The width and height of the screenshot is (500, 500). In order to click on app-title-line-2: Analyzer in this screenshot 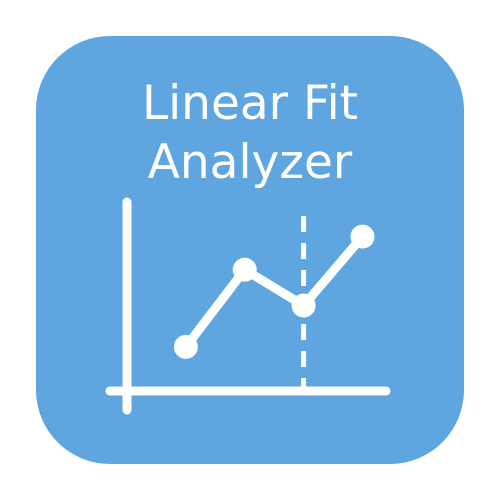, I will do `click(250, 162)`.